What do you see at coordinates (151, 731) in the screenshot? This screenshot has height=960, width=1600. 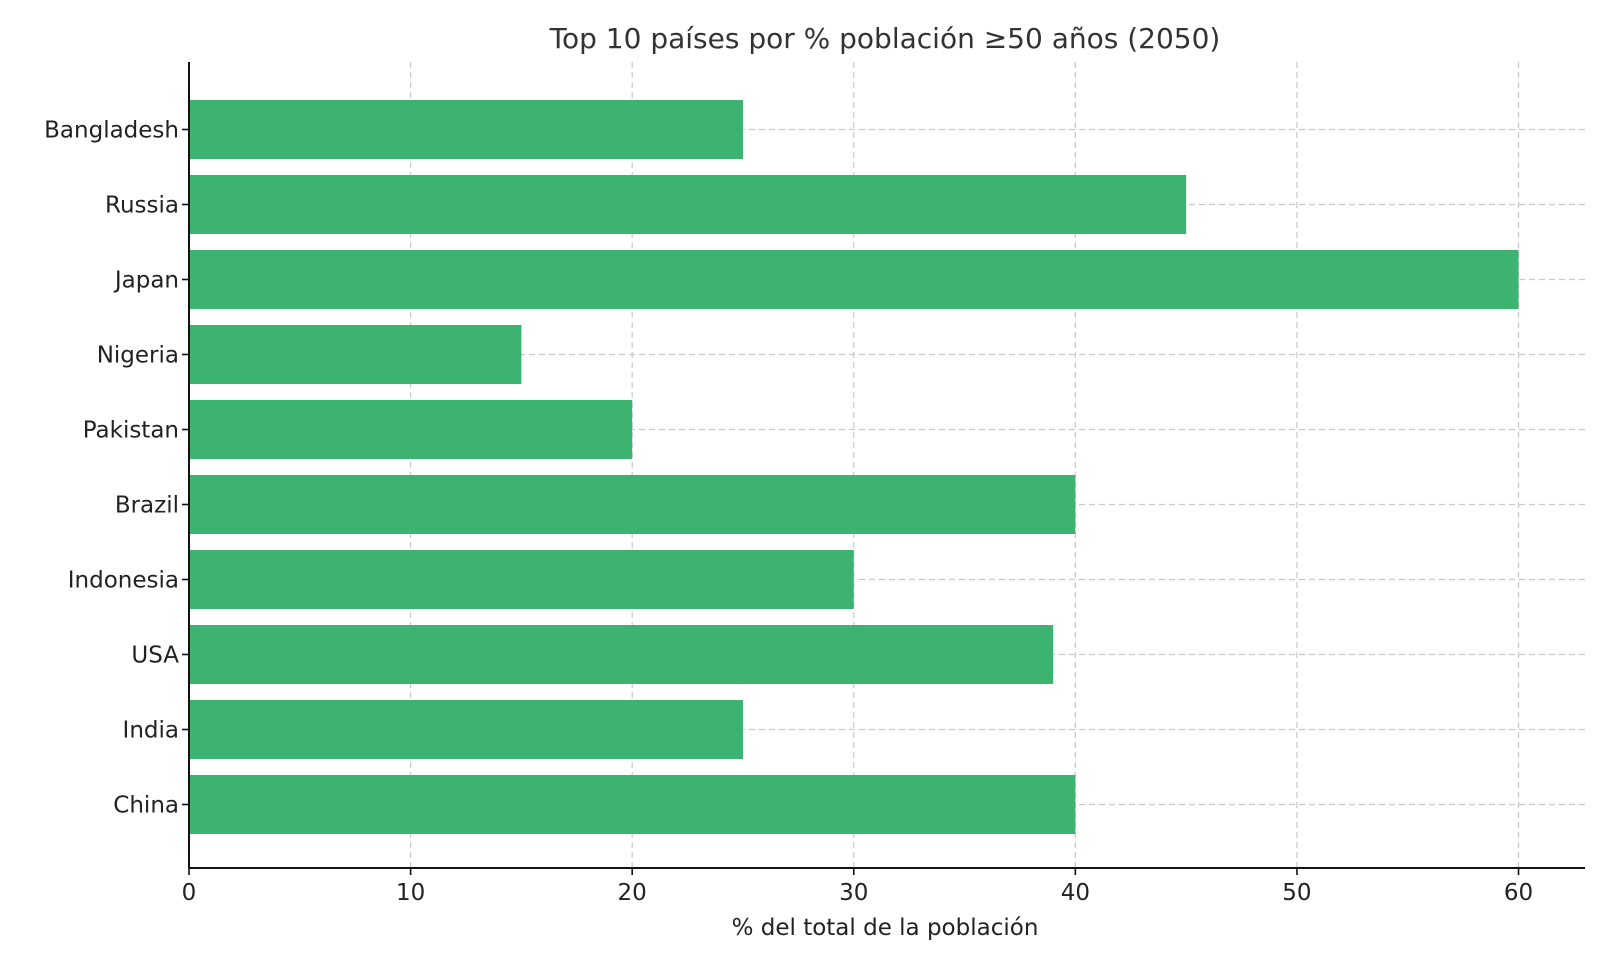 I see `y-tick-label-india: India` at bounding box center [151, 731].